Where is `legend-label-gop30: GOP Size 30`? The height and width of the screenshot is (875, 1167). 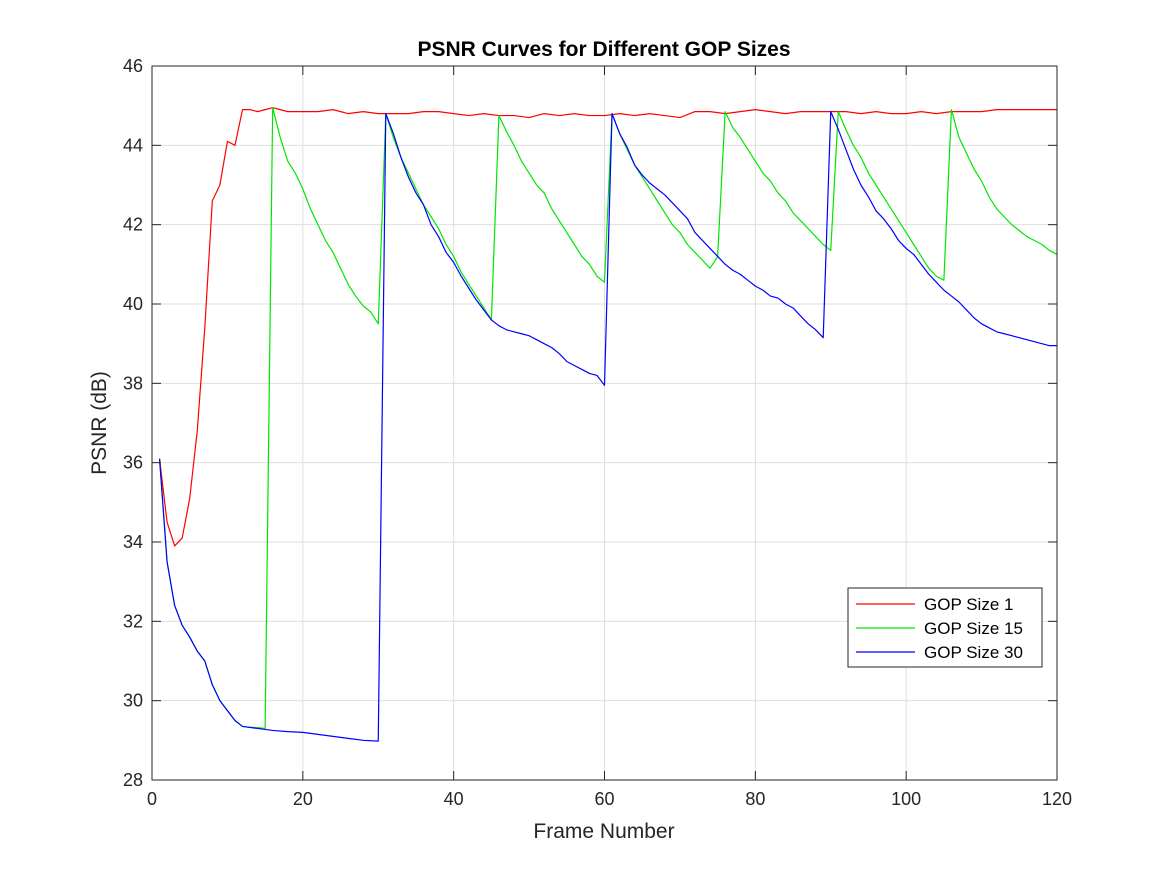
legend-label-gop30: GOP Size 30 is located at coordinates (973, 652).